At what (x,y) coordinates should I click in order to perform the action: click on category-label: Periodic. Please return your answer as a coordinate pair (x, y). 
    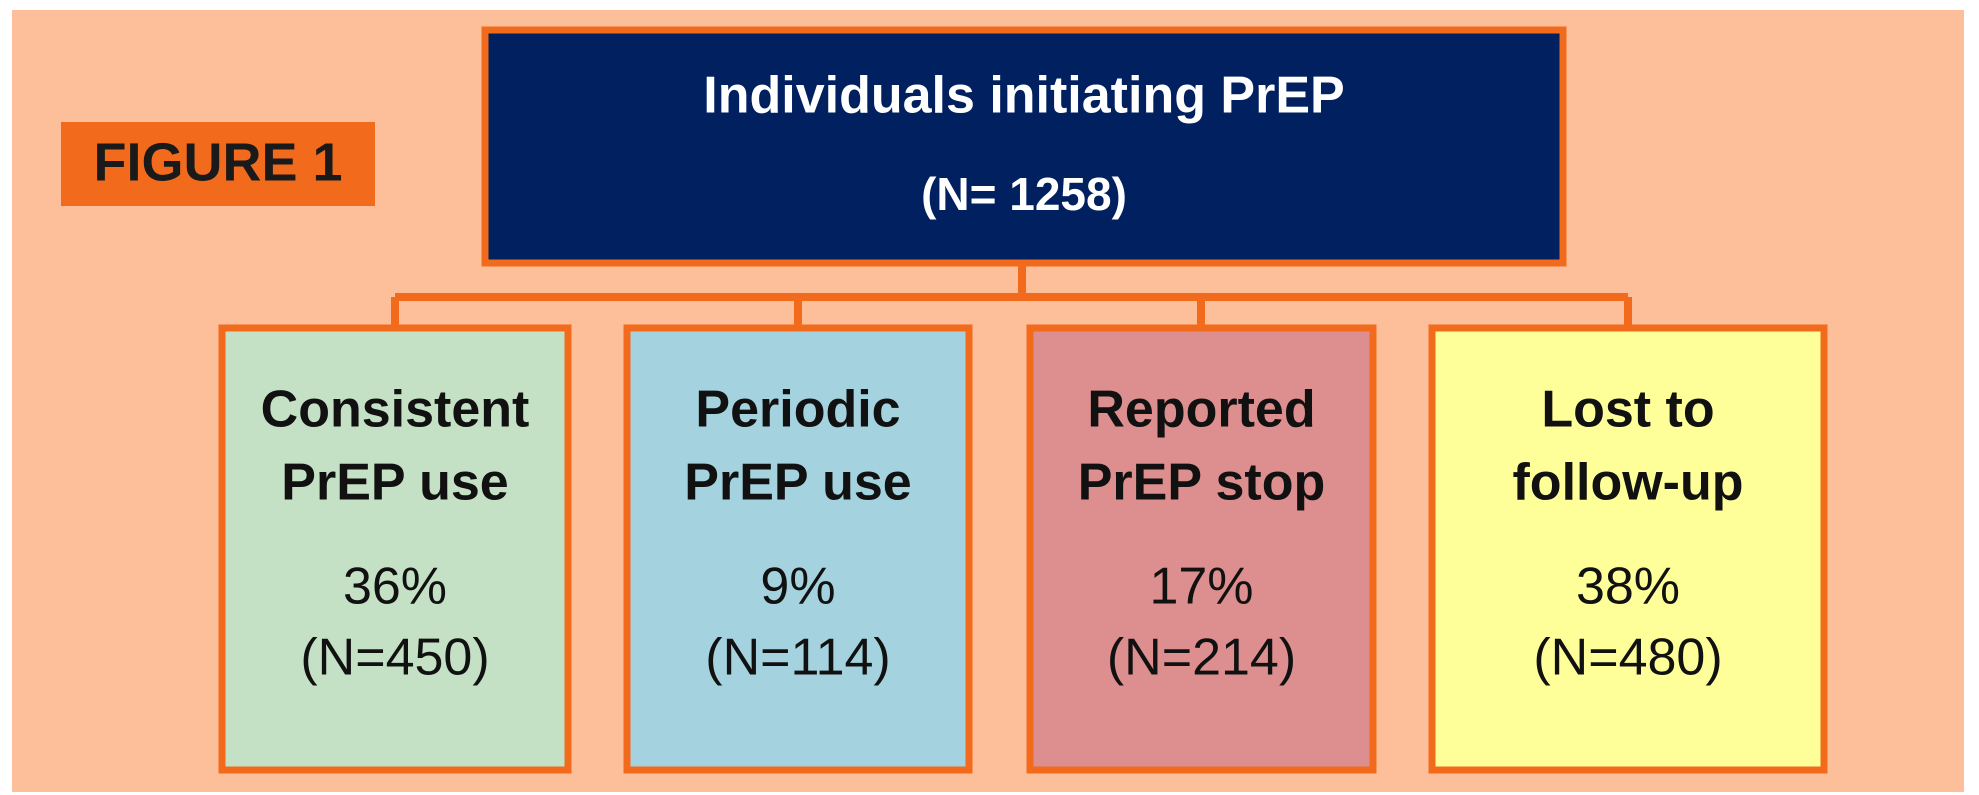
    Looking at the image, I should click on (797, 410).